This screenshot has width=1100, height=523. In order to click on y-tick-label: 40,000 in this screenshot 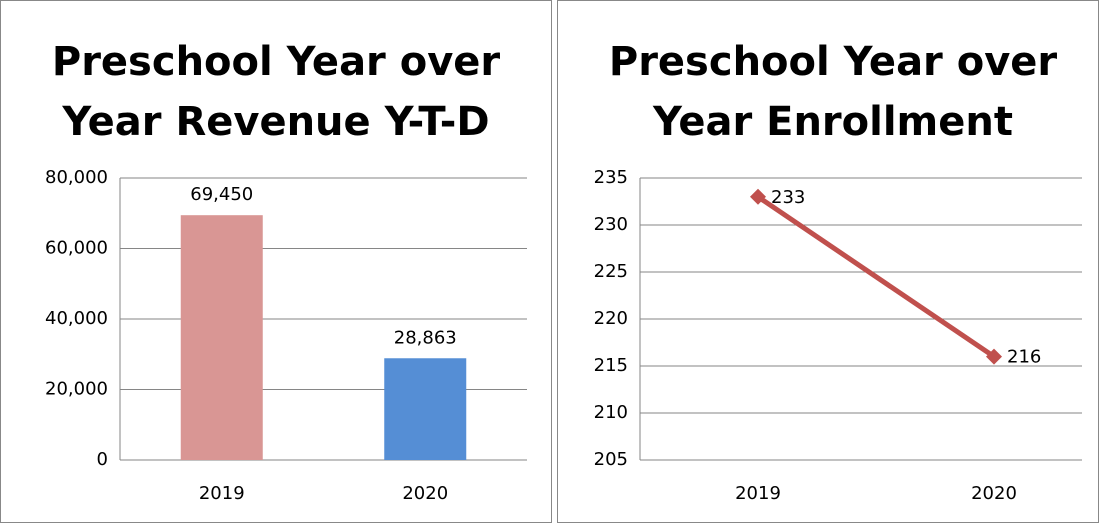, I will do `click(76, 318)`.